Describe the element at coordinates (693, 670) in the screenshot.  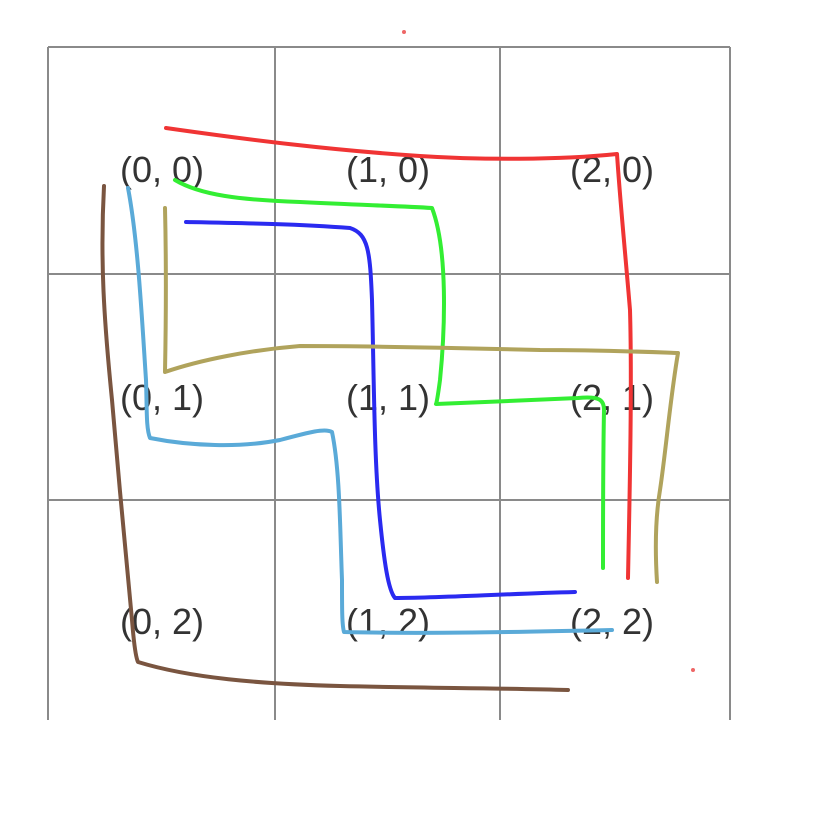
I see `stray-dot-bottom-right` at that location.